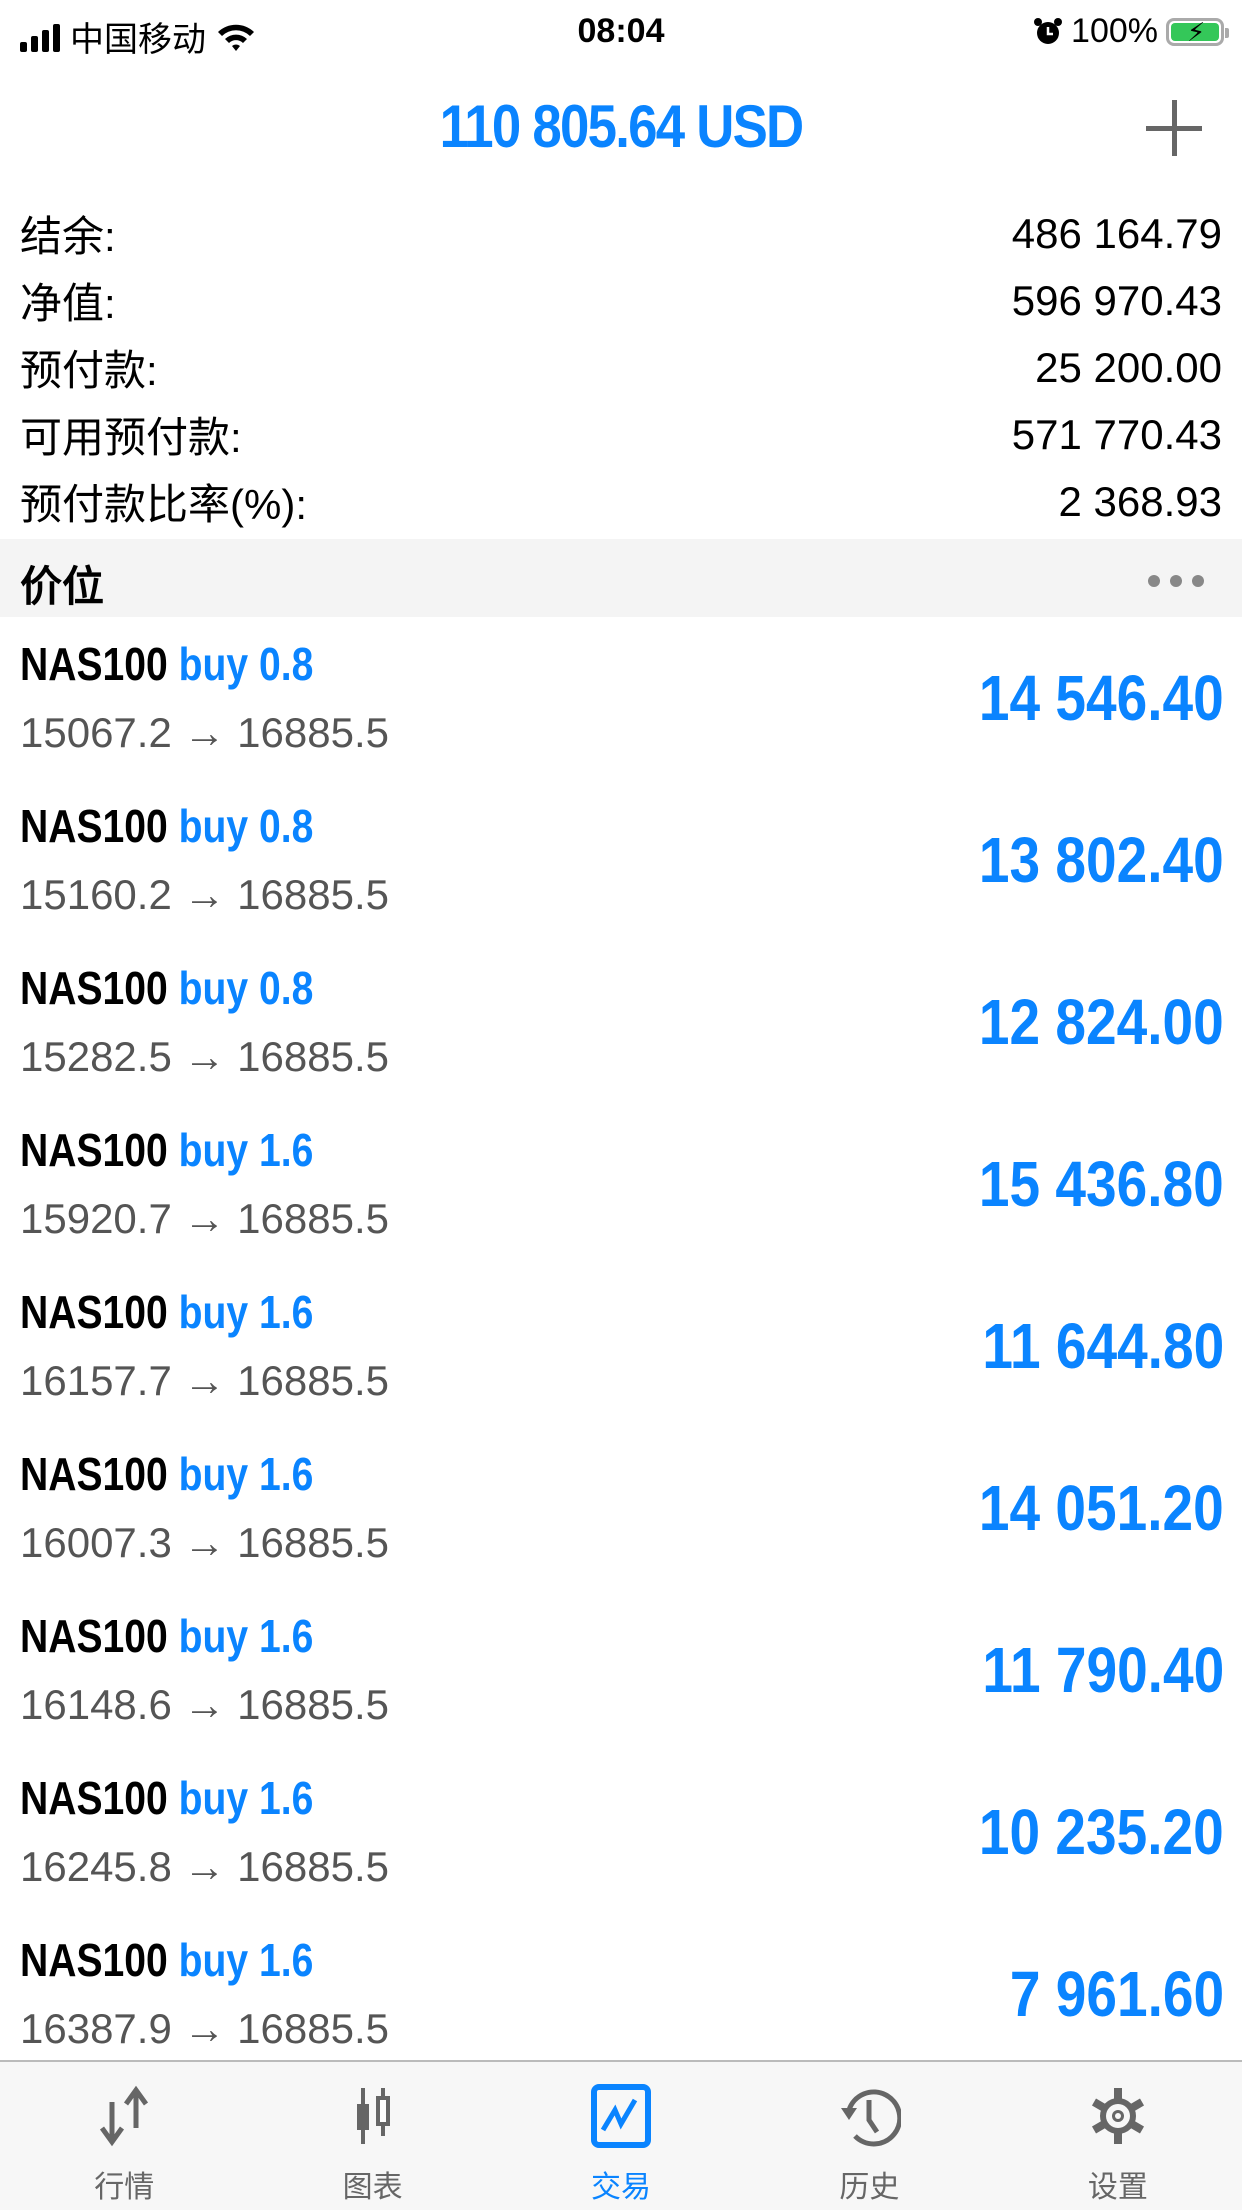 This screenshot has height=2210, width=1242. I want to click on position-profit: 11 644.80, so click(1103, 1346).